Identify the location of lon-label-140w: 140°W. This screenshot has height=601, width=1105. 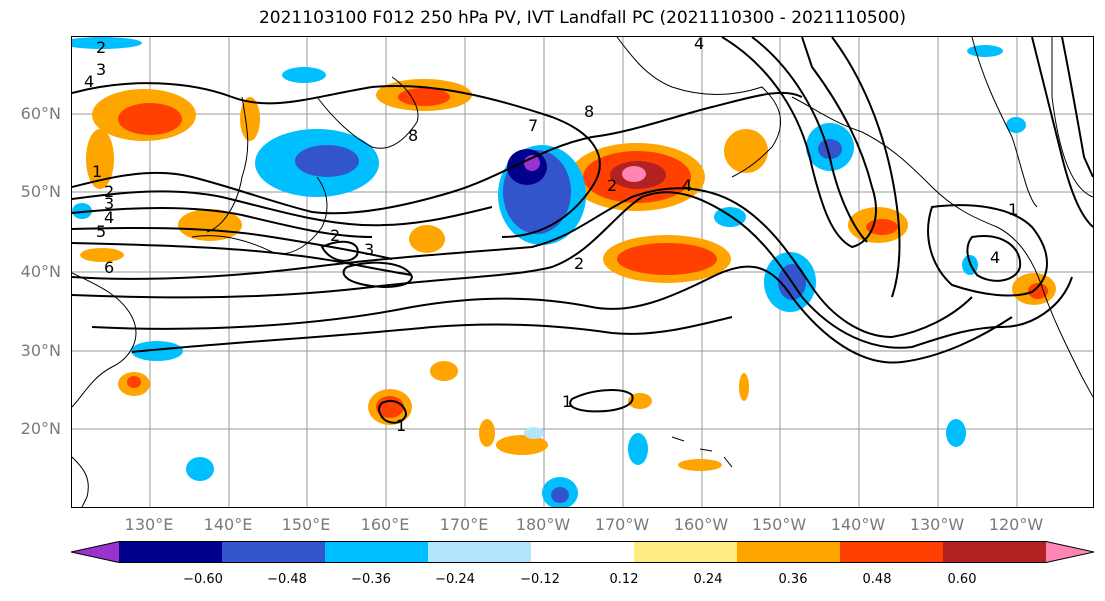
(858, 524).